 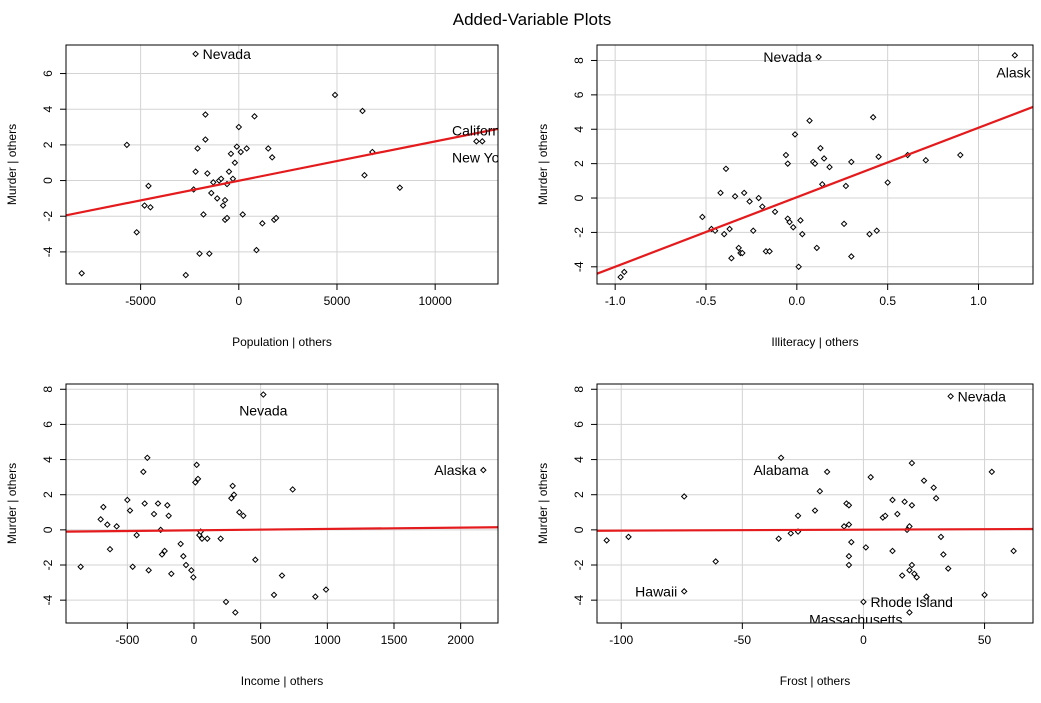 I want to click on point-label: Alask, so click(x=1013, y=73).